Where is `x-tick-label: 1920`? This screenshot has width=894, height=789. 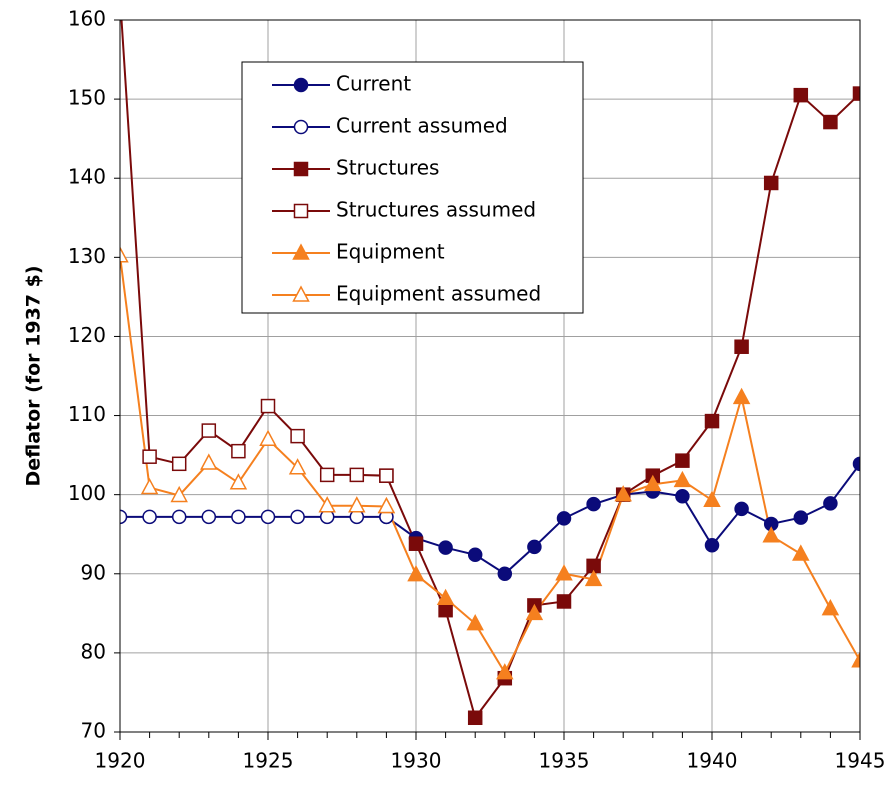 x-tick-label: 1920 is located at coordinates (120, 761).